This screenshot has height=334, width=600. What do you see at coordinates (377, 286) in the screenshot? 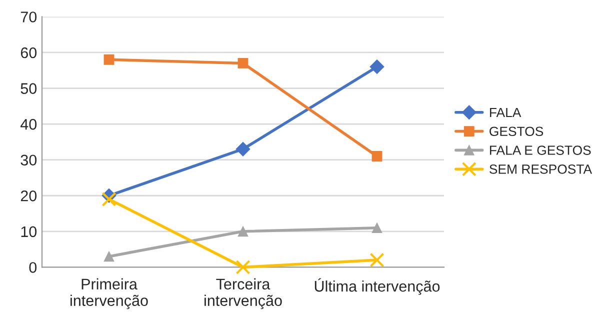
I see `x-tick-label: Última intervenção` at bounding box center [377, 286].